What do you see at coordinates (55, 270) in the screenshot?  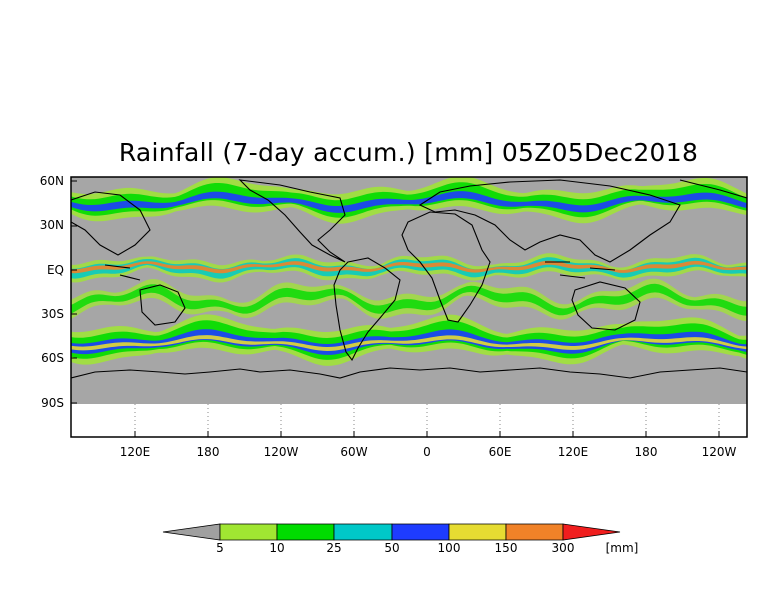 I see `lat-label-eq: EQ` at bounding box center [55, 270].